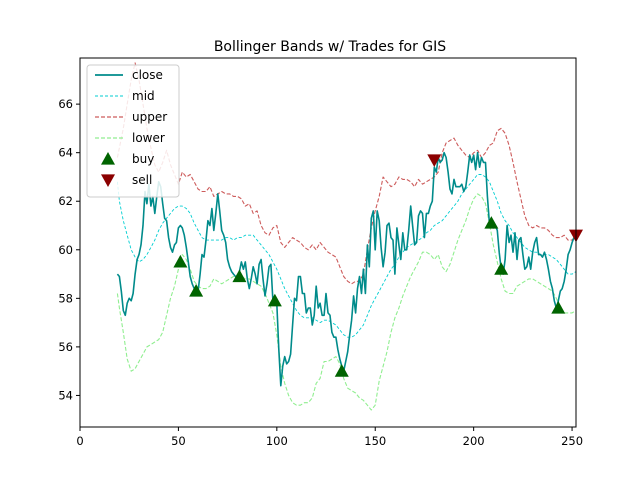 Image resolution: width=640 pixels, height=480 pixels. What do you see at coordinates (143, 96) in the screenshot?
I see `legend-label-mid: mid` at bounding box center [143, 96].